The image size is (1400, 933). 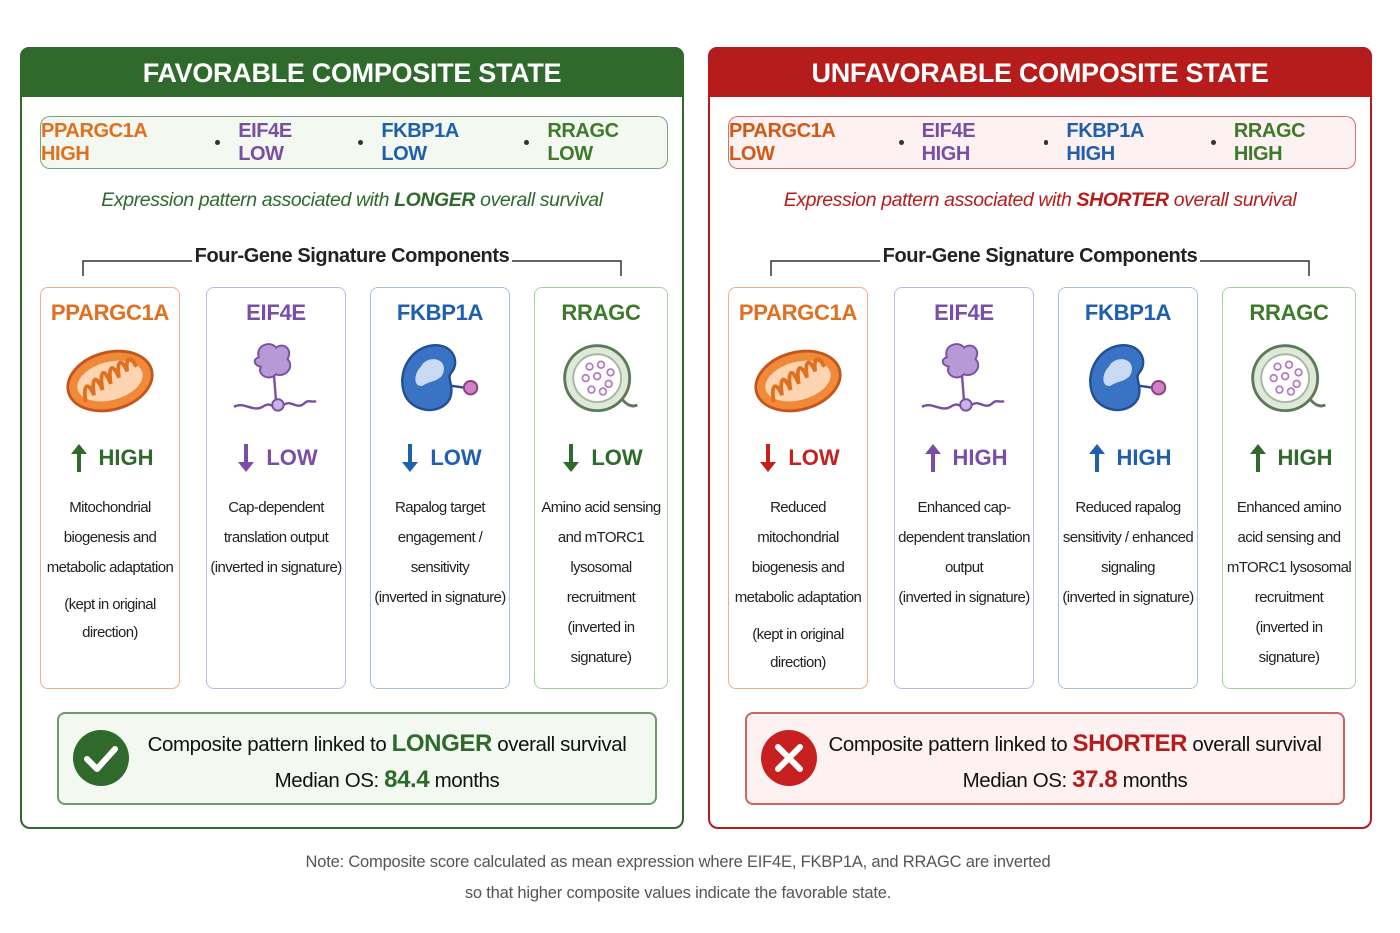 I want to click on section-heading: Four-Gene Signature Components, so click(x=352, y=256).